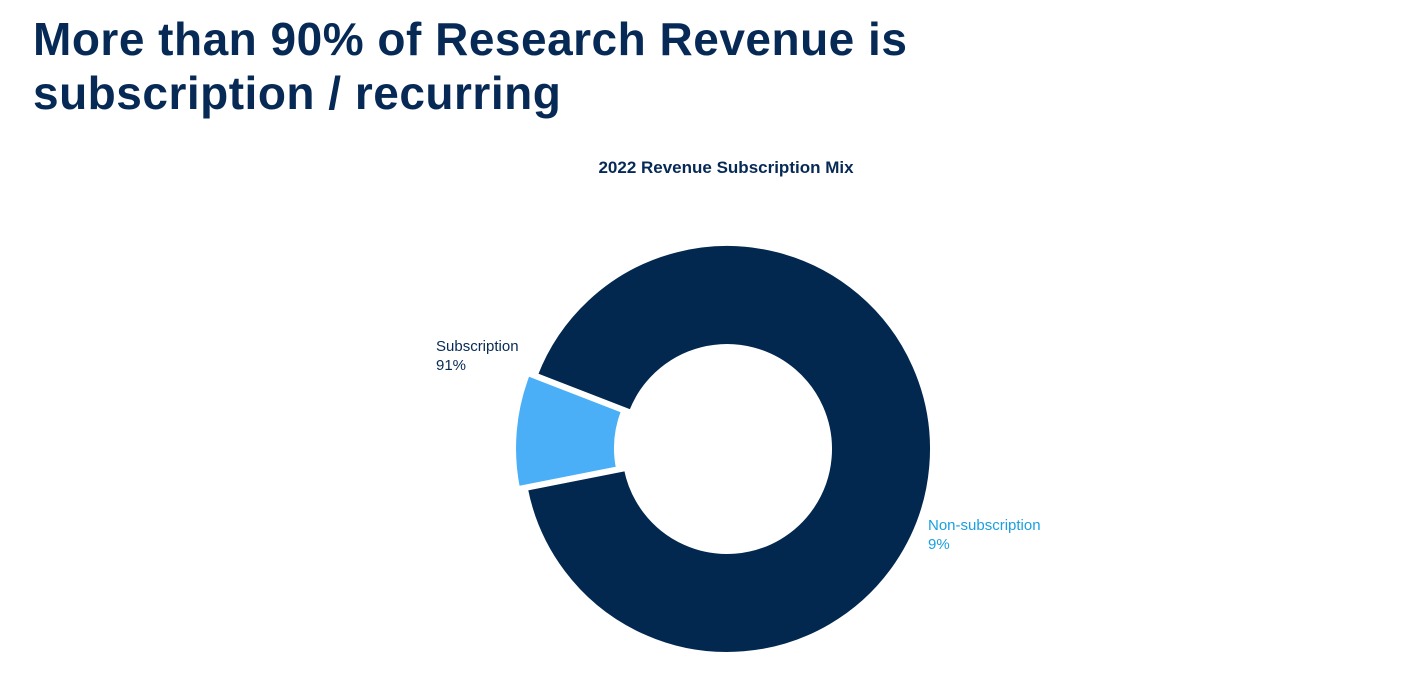  What do you see at coordinates (984, 525) in the screenshot?
I see `slice-label-name: Non-subscription` at bounding box center [984, 525].